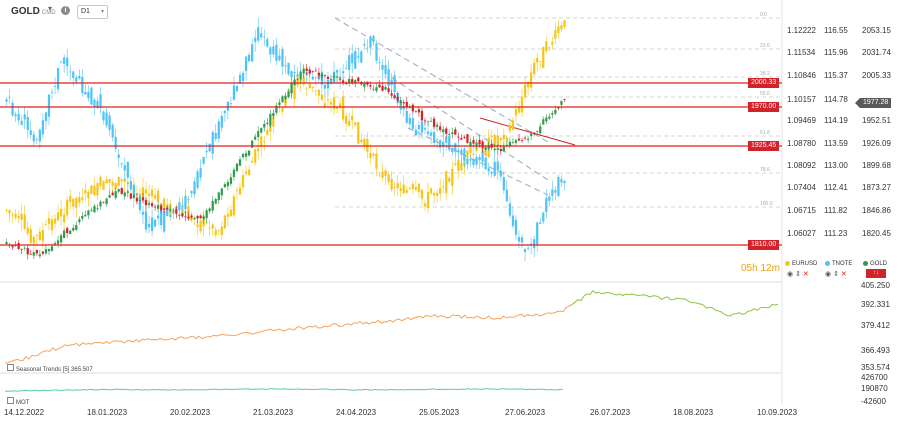  I want to click on symbol-selector: GOLD CMD, so click(33, 11).